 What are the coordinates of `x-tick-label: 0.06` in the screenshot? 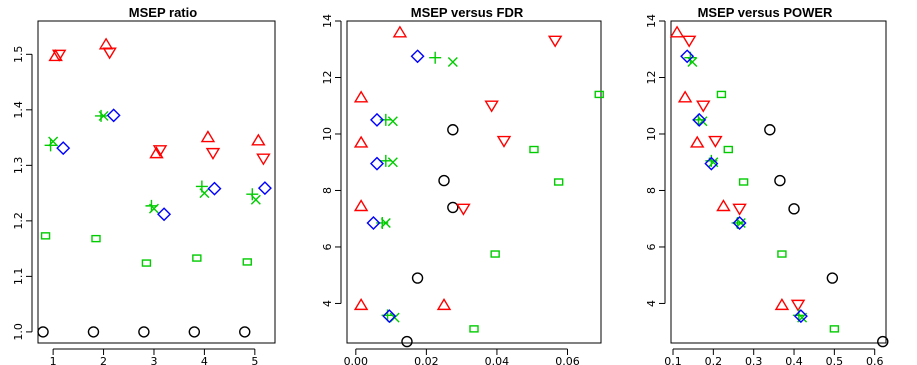 It's located at (567, 360).